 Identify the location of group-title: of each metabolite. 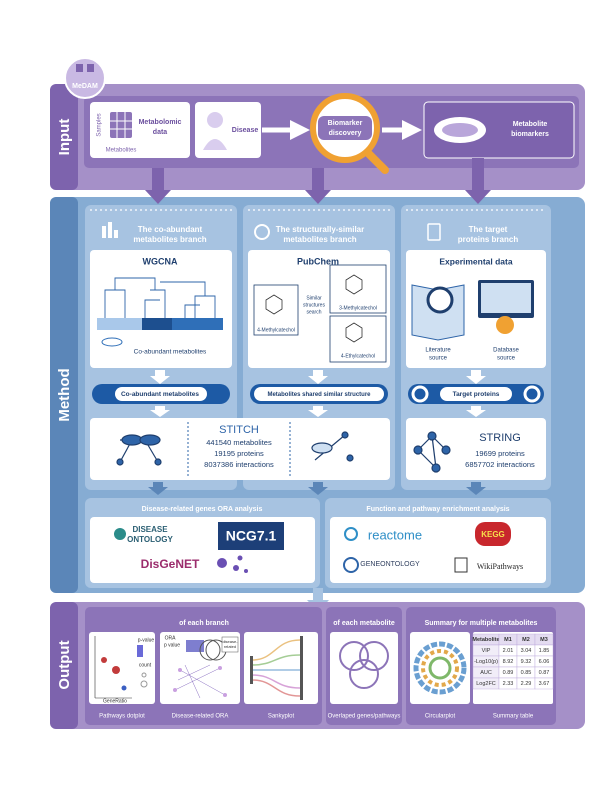
(364, 623).